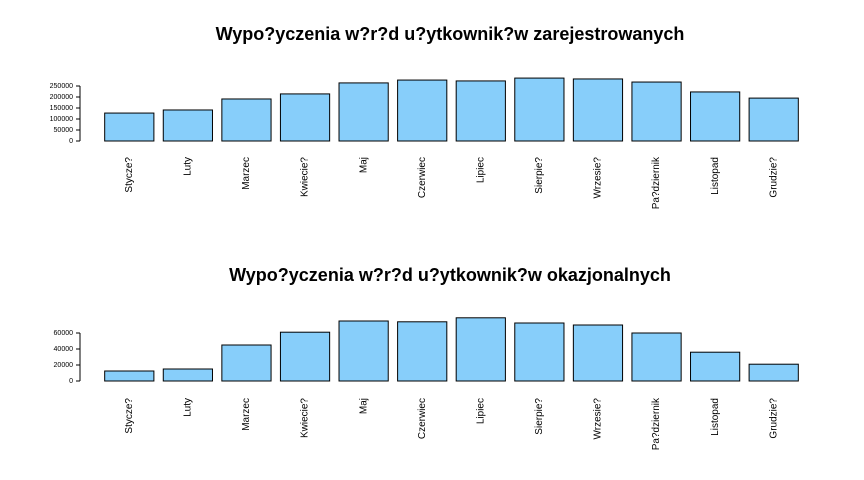 The image size is (864, 480). Describe the element at coordinates (61, 108) in the screenshot. I see `y-tick-label: 150000` at that location.